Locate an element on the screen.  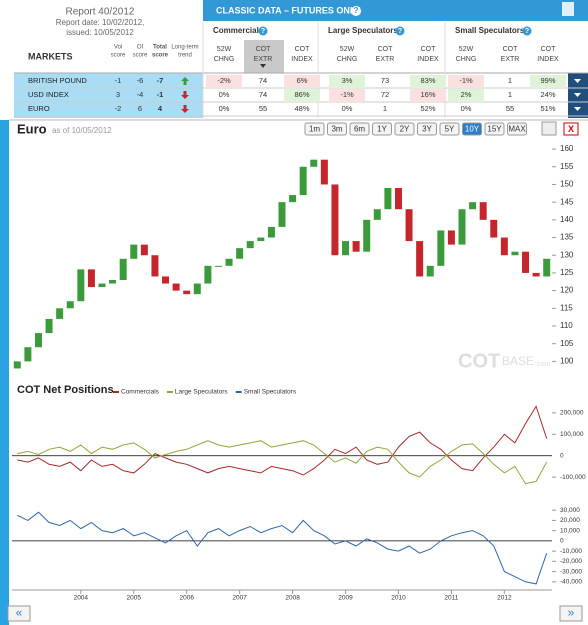
score-header: trend is located at coordinates (185, 56).